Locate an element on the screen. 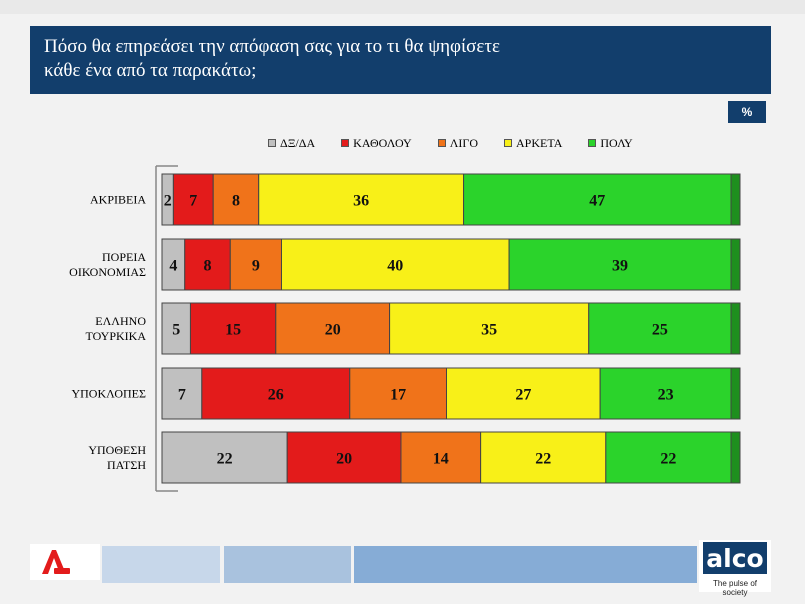 The height and width of the screenshot is (604, 805). data-label: 15 is located at coordinates (233, 330).